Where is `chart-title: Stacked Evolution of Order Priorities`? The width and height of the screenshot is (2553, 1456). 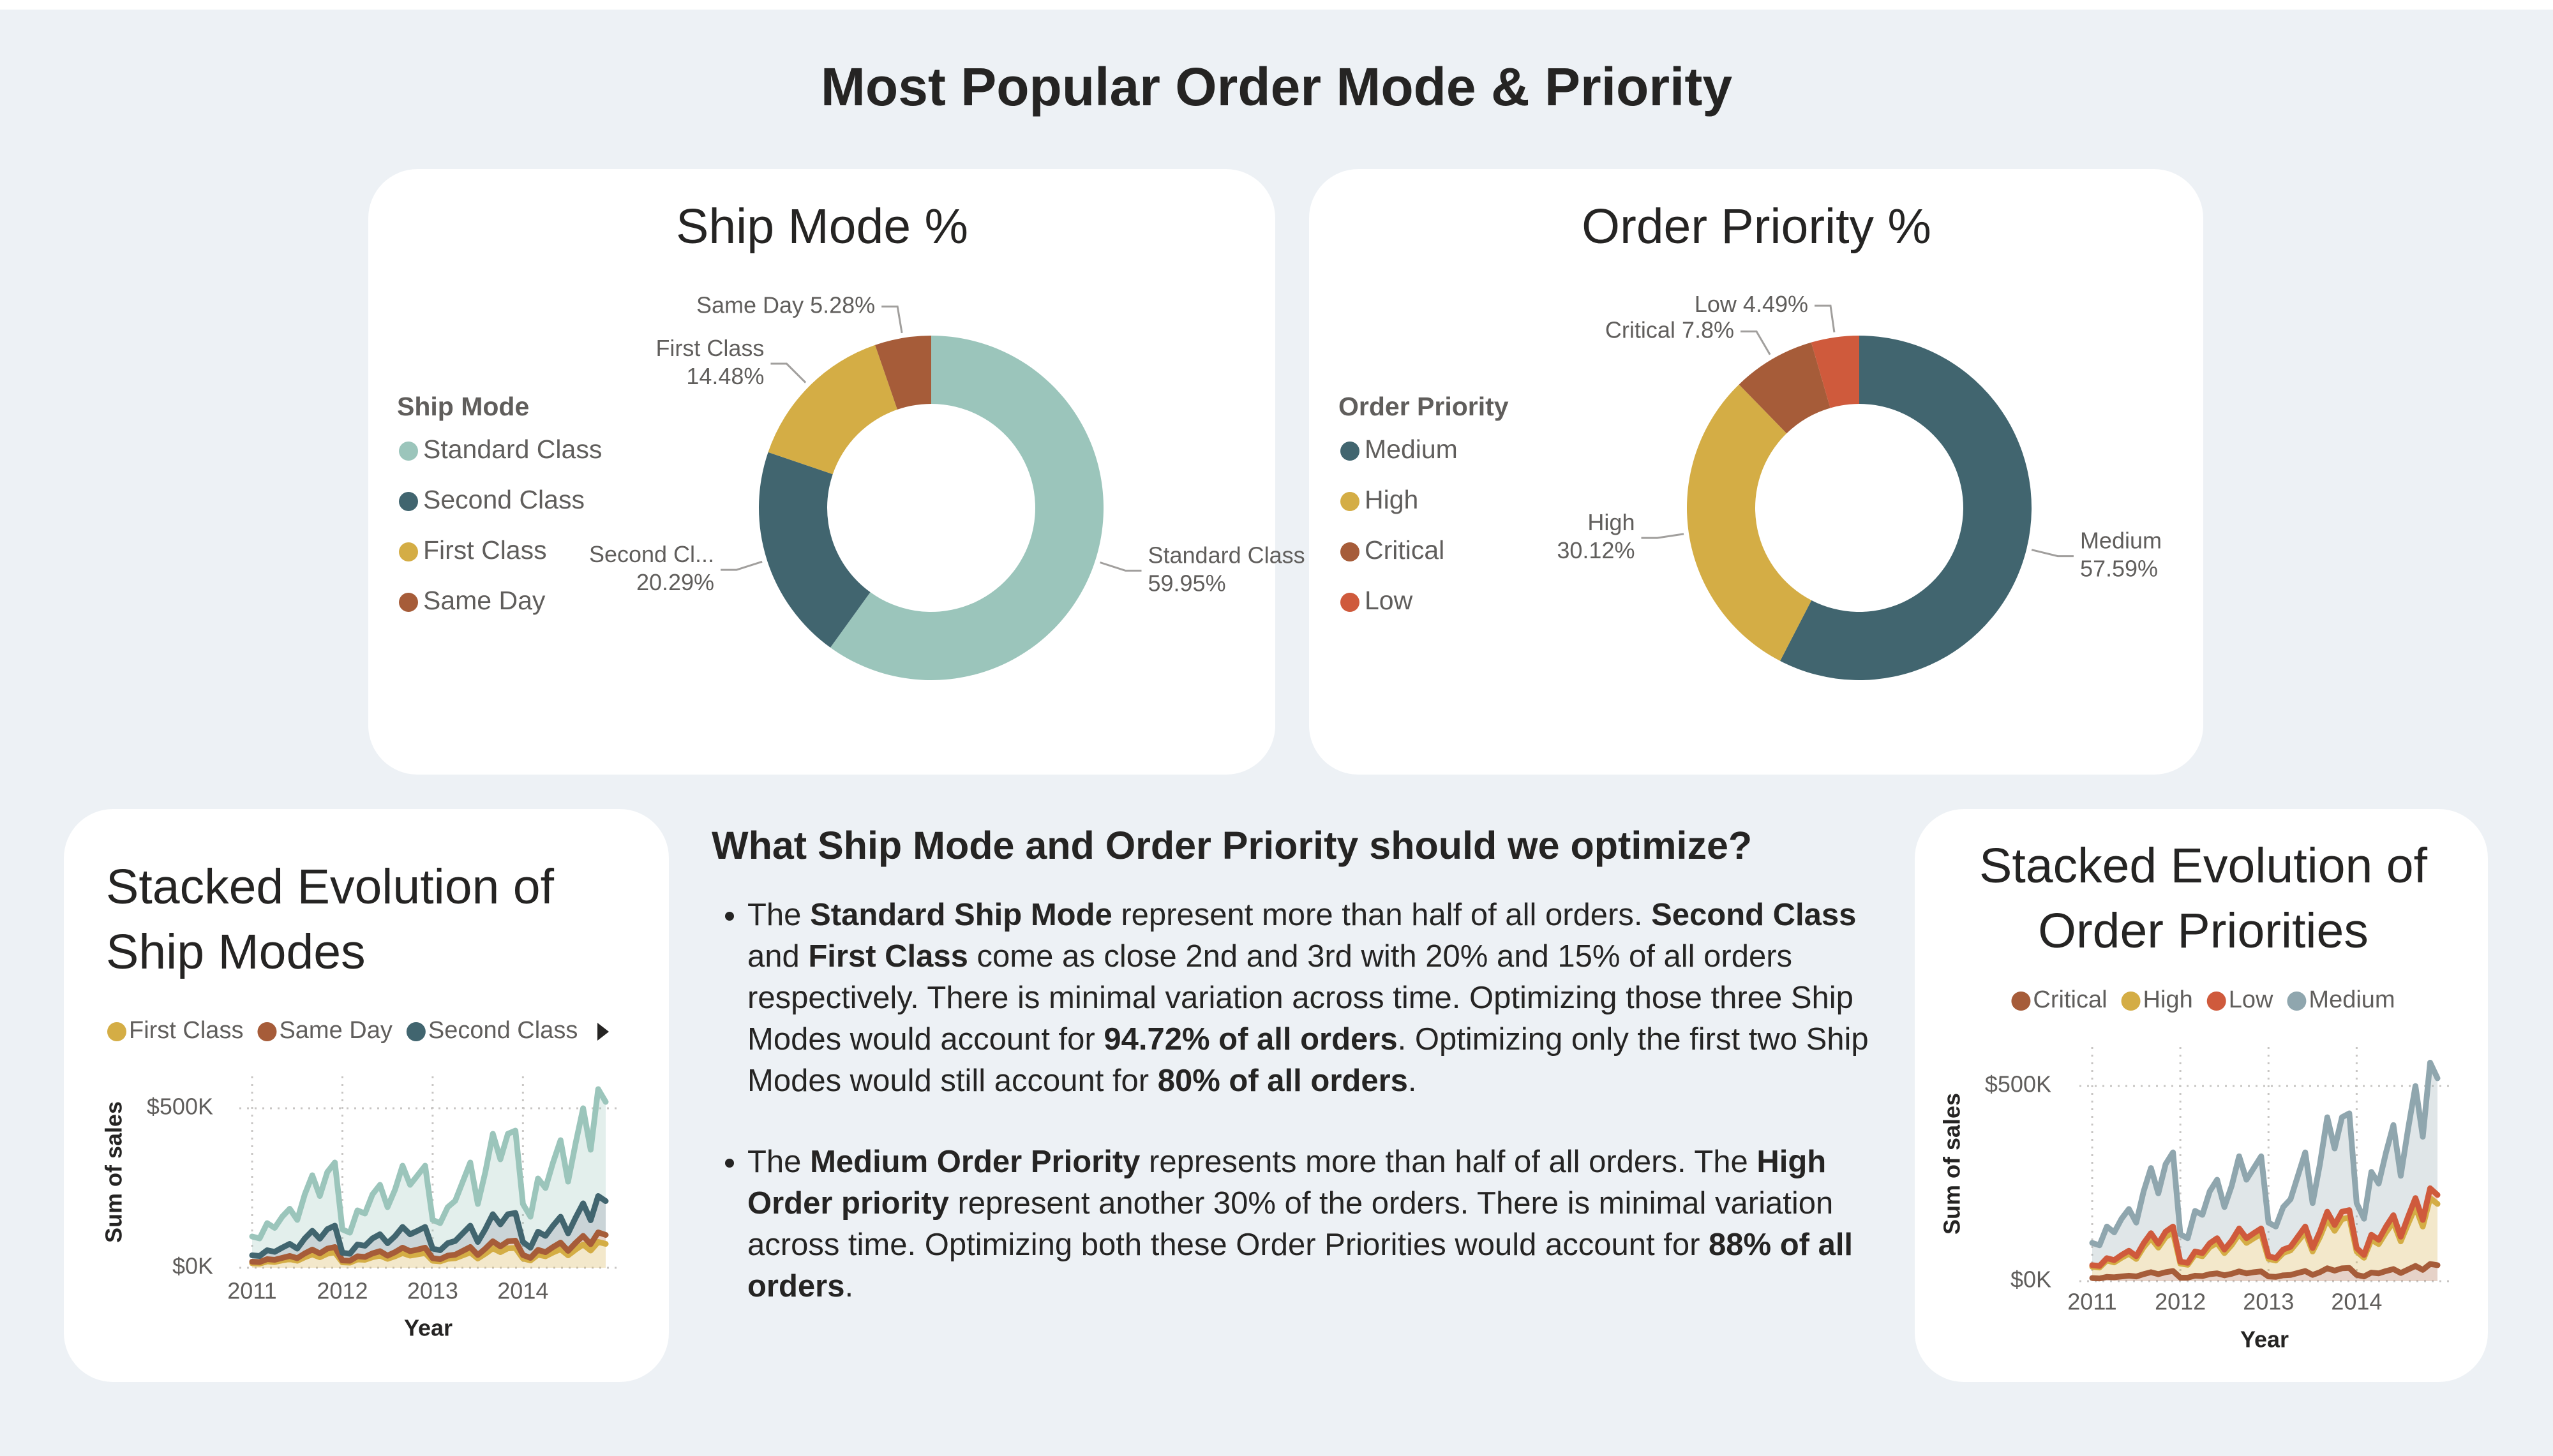
chart-title: Stacked Evolution of Order Priorities is located at coordinates (2203, 898).